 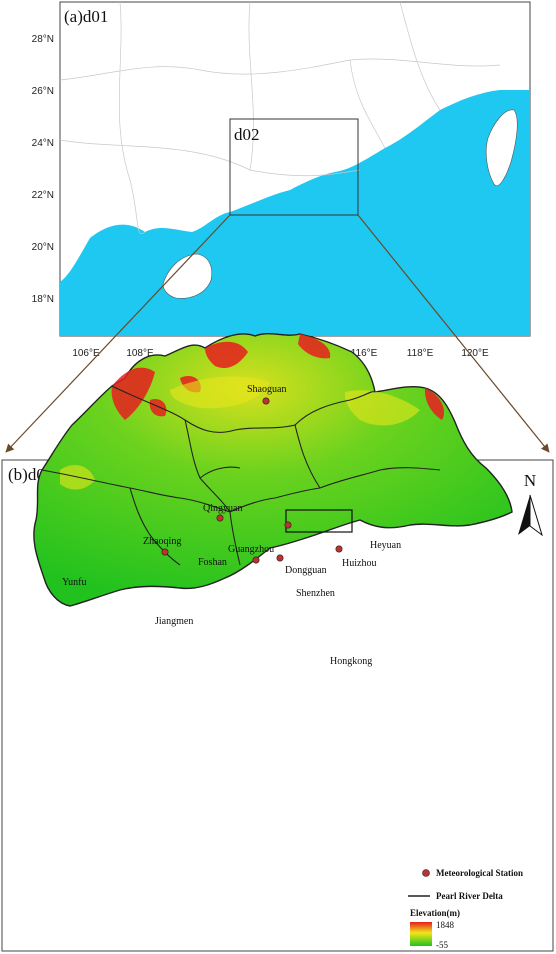 I want to click on city-label: Heyuan, so click(x=385, y=545).